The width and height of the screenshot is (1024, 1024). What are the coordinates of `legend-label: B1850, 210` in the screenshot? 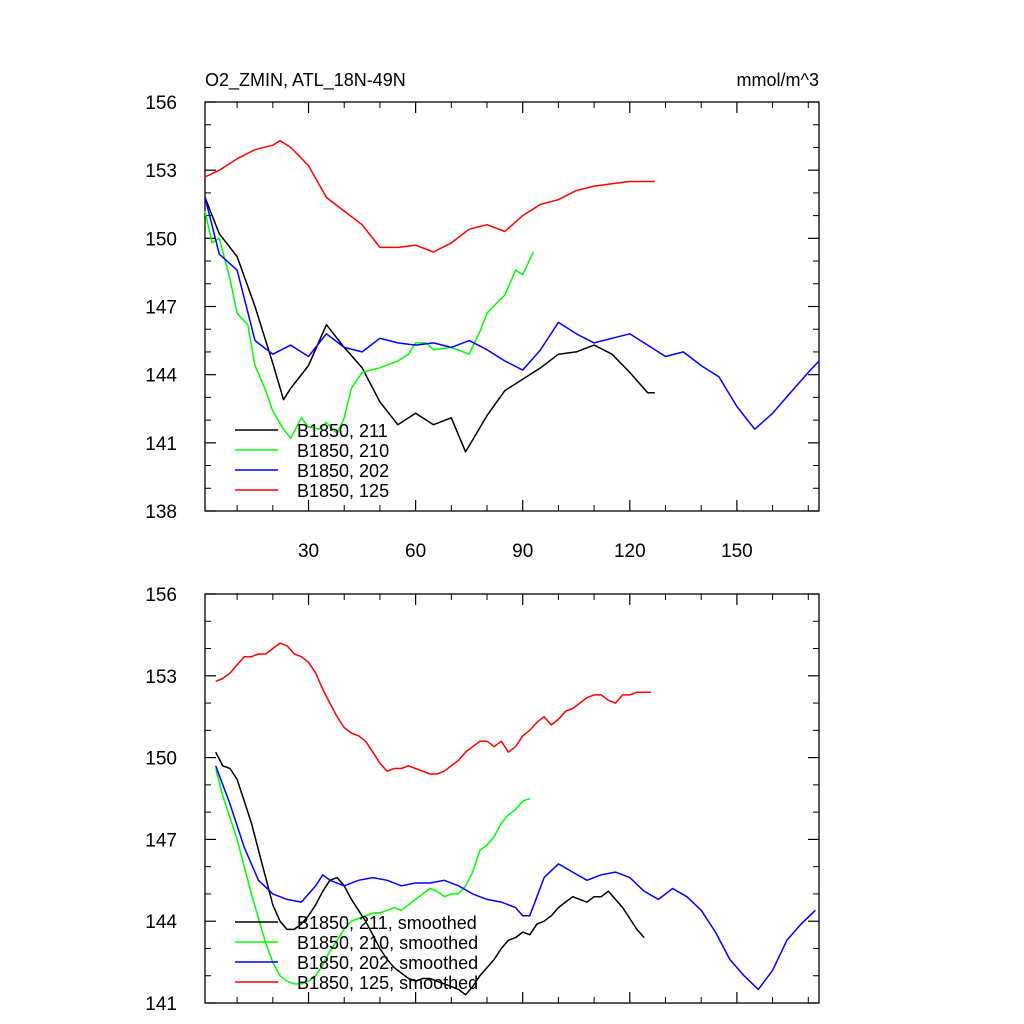 It's located at (343, 451).